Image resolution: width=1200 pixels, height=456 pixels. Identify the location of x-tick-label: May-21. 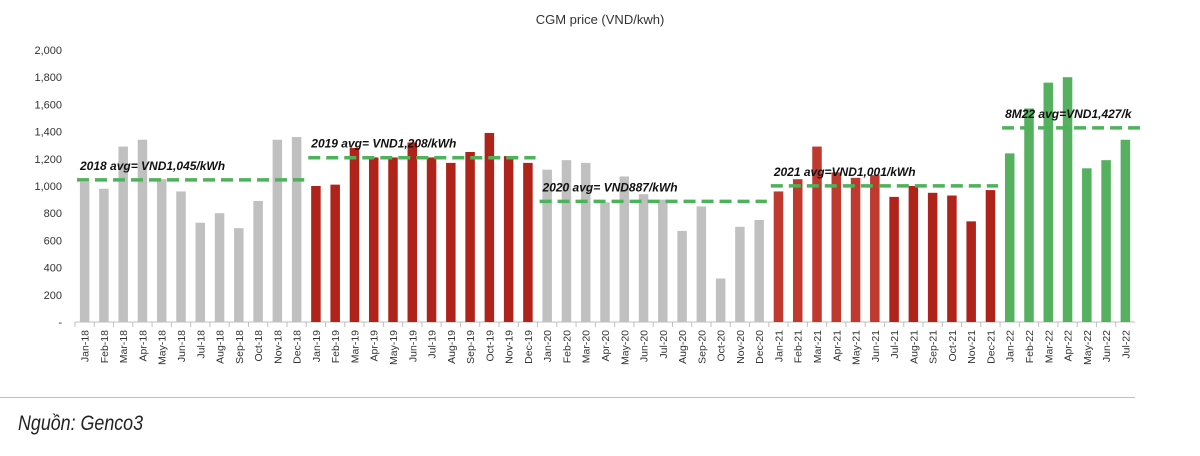
(857, 347).